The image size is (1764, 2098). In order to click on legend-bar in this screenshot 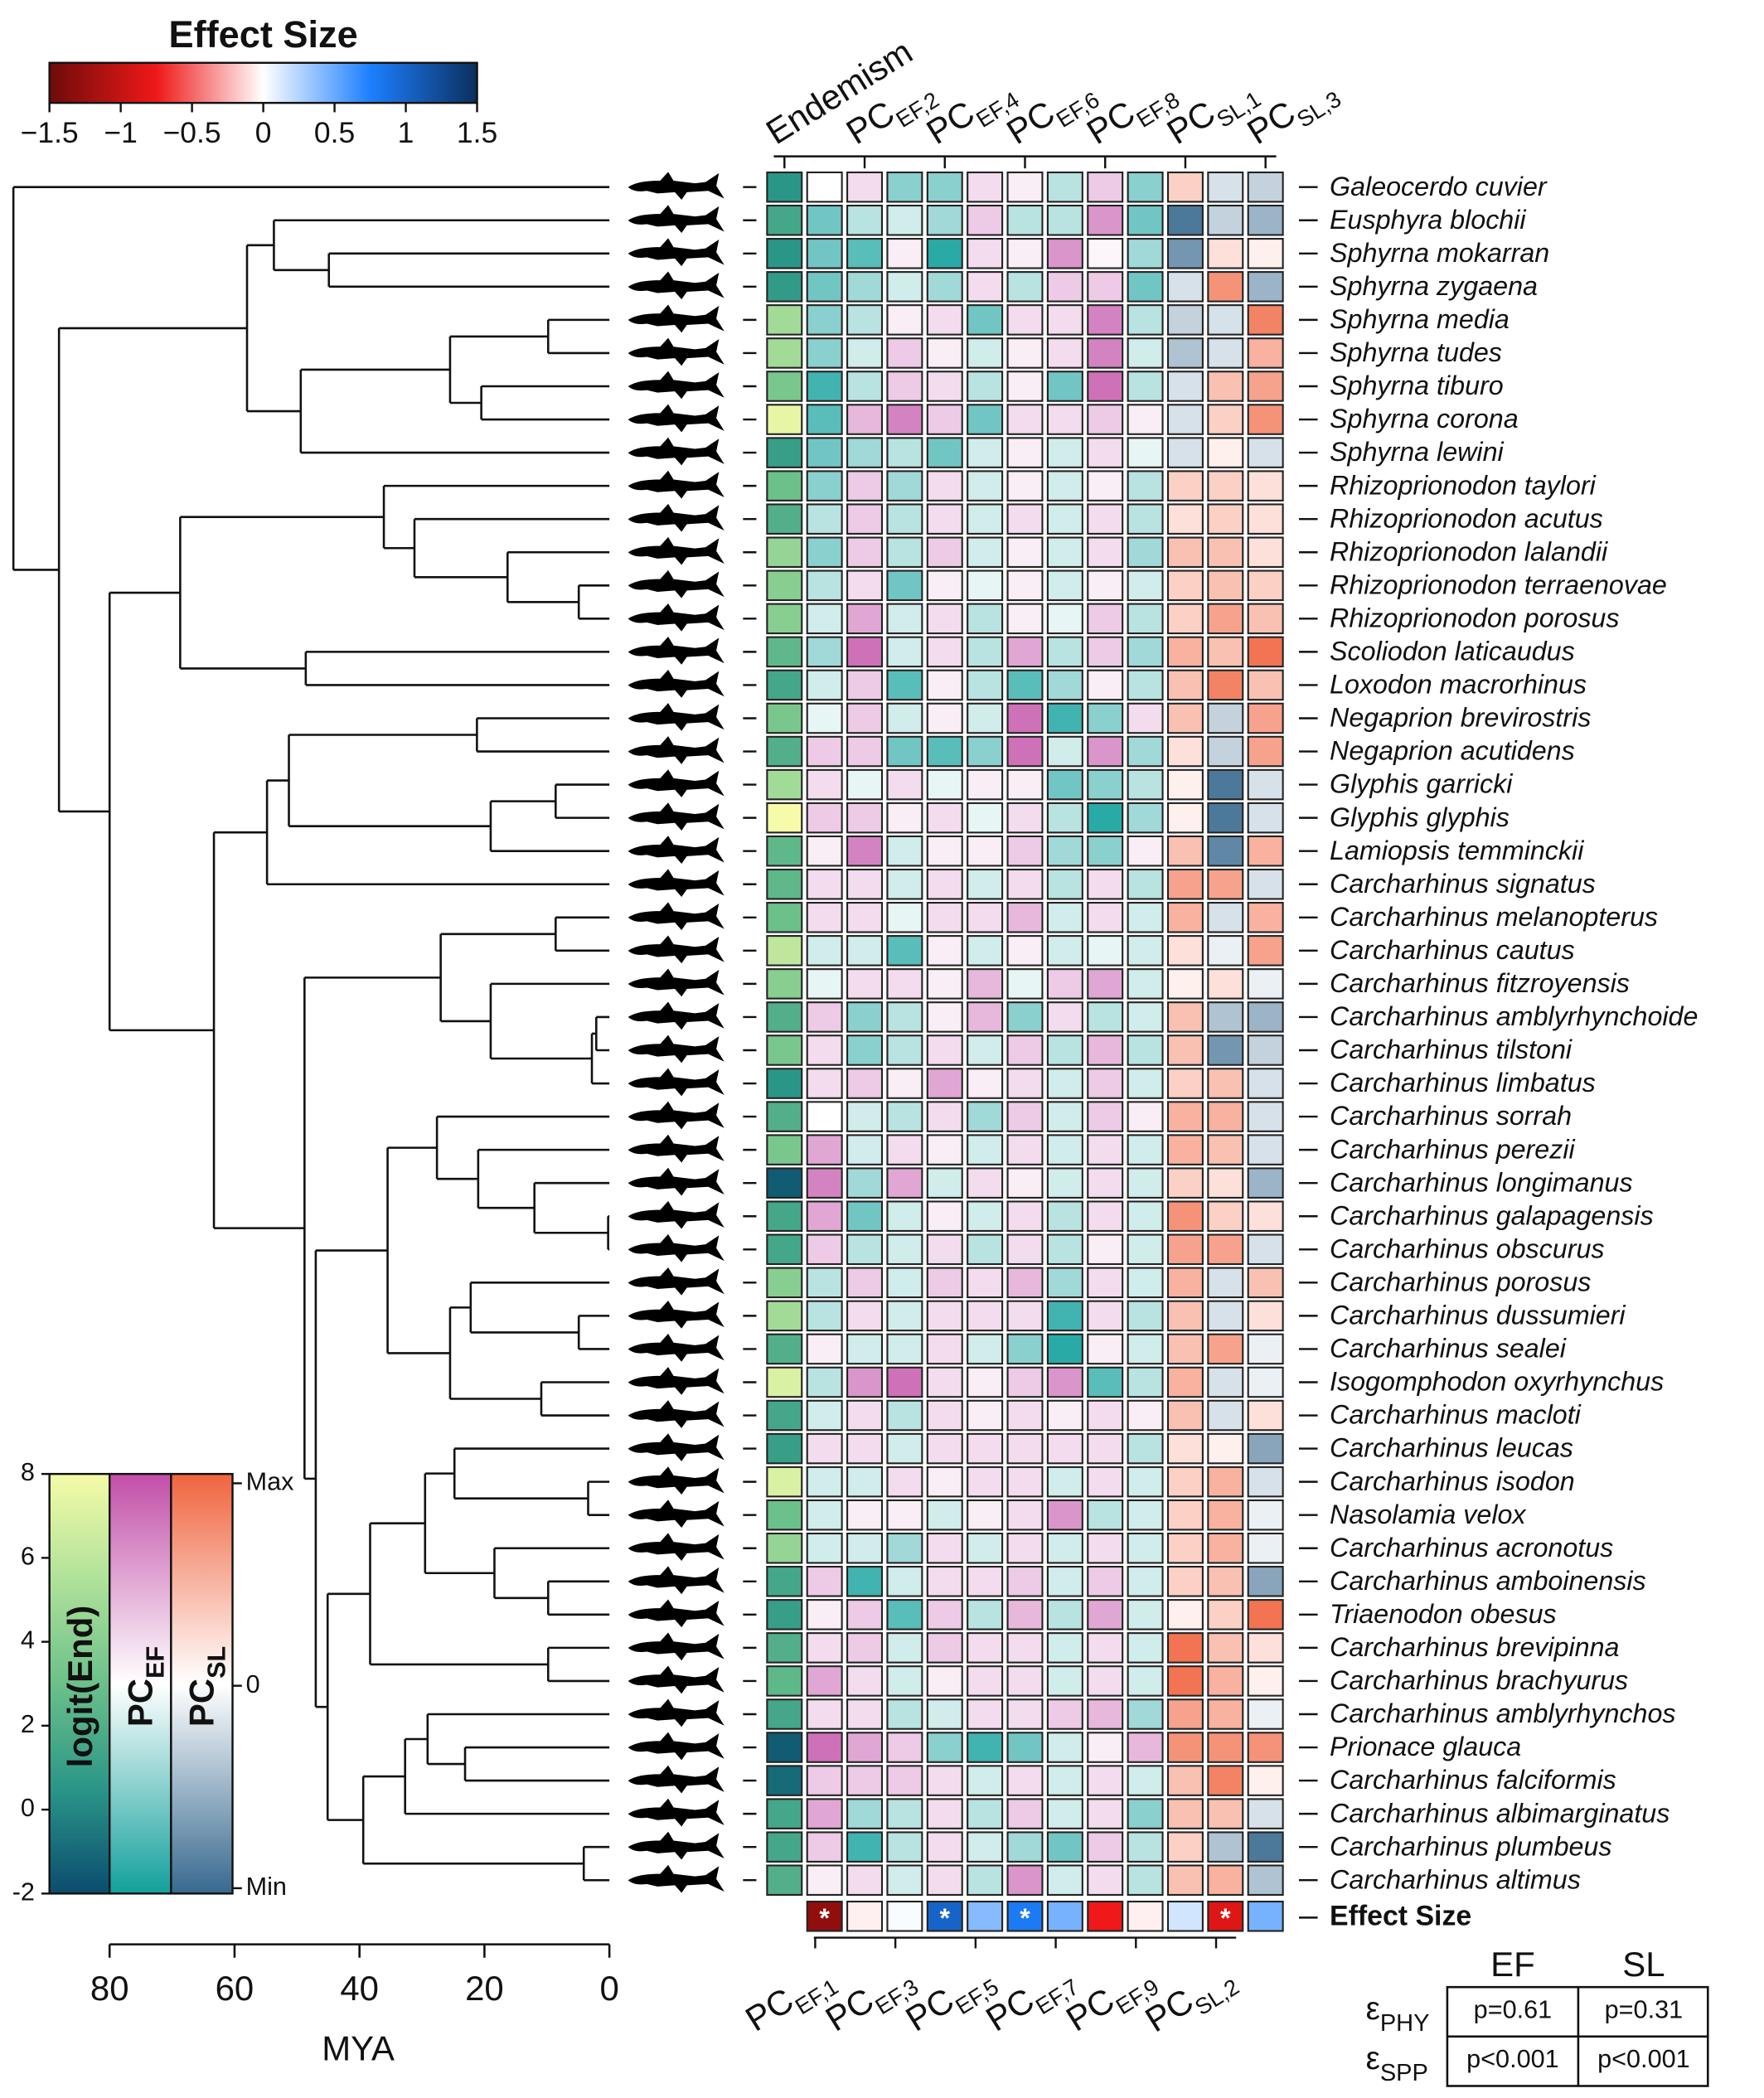, I will do `click(202, 1683)`.